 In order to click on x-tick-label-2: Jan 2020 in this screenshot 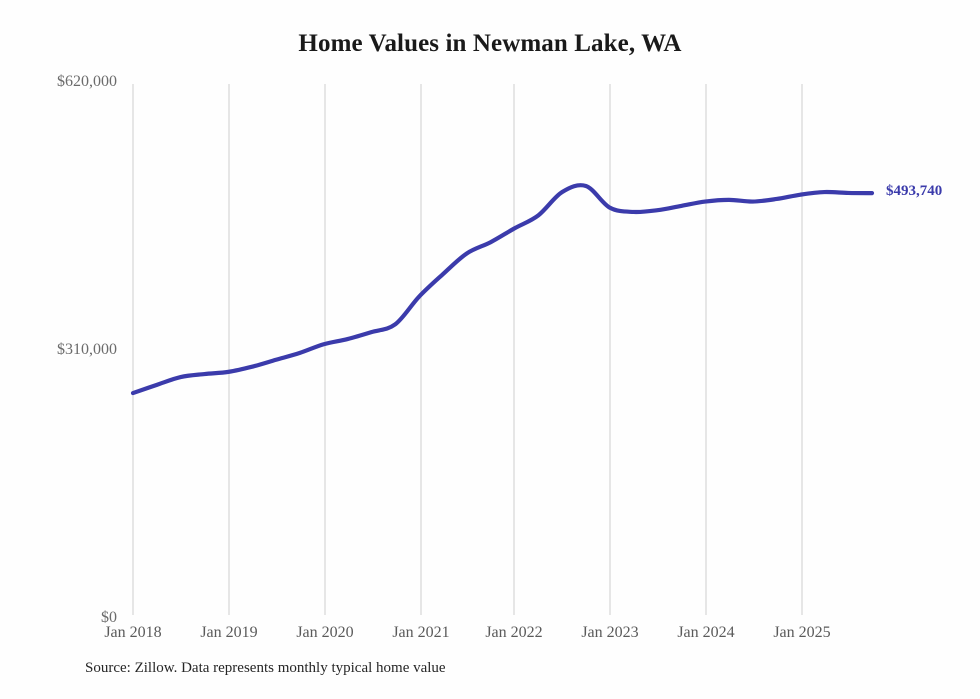, I will do `click(325, 632)`.